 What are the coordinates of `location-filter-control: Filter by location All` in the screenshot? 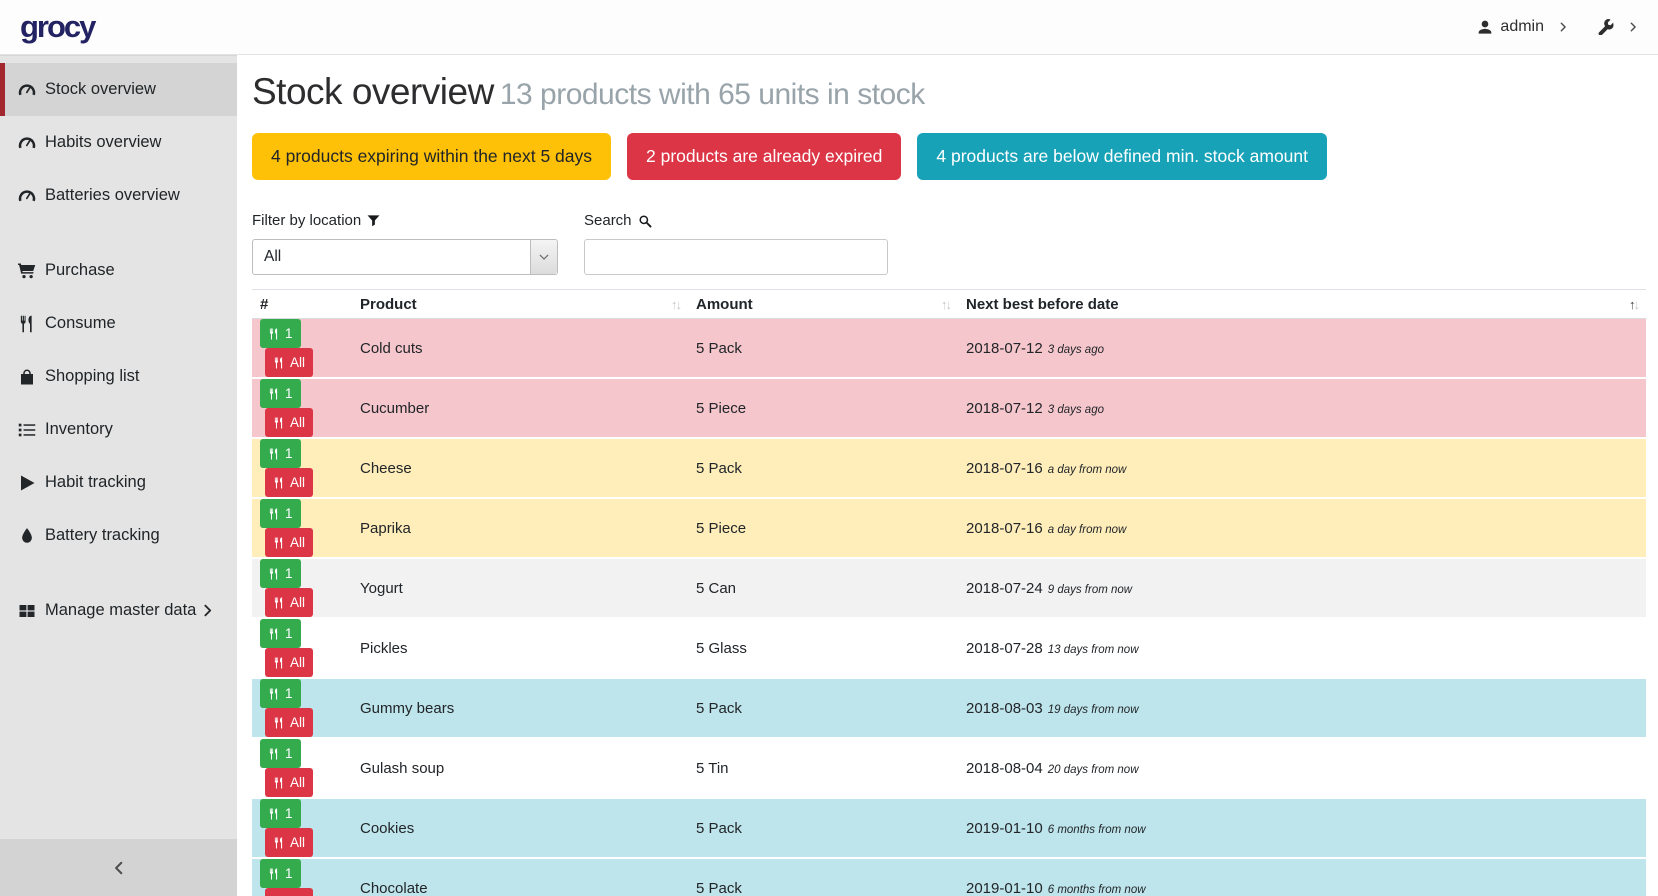 It's located at (405, 243).